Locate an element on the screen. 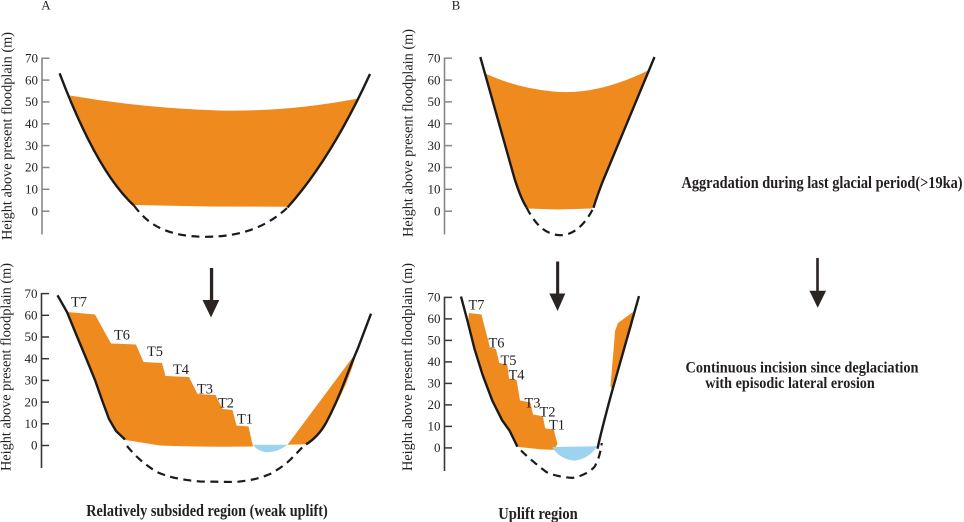  svg-text: A is located at coordinates (46, 6).